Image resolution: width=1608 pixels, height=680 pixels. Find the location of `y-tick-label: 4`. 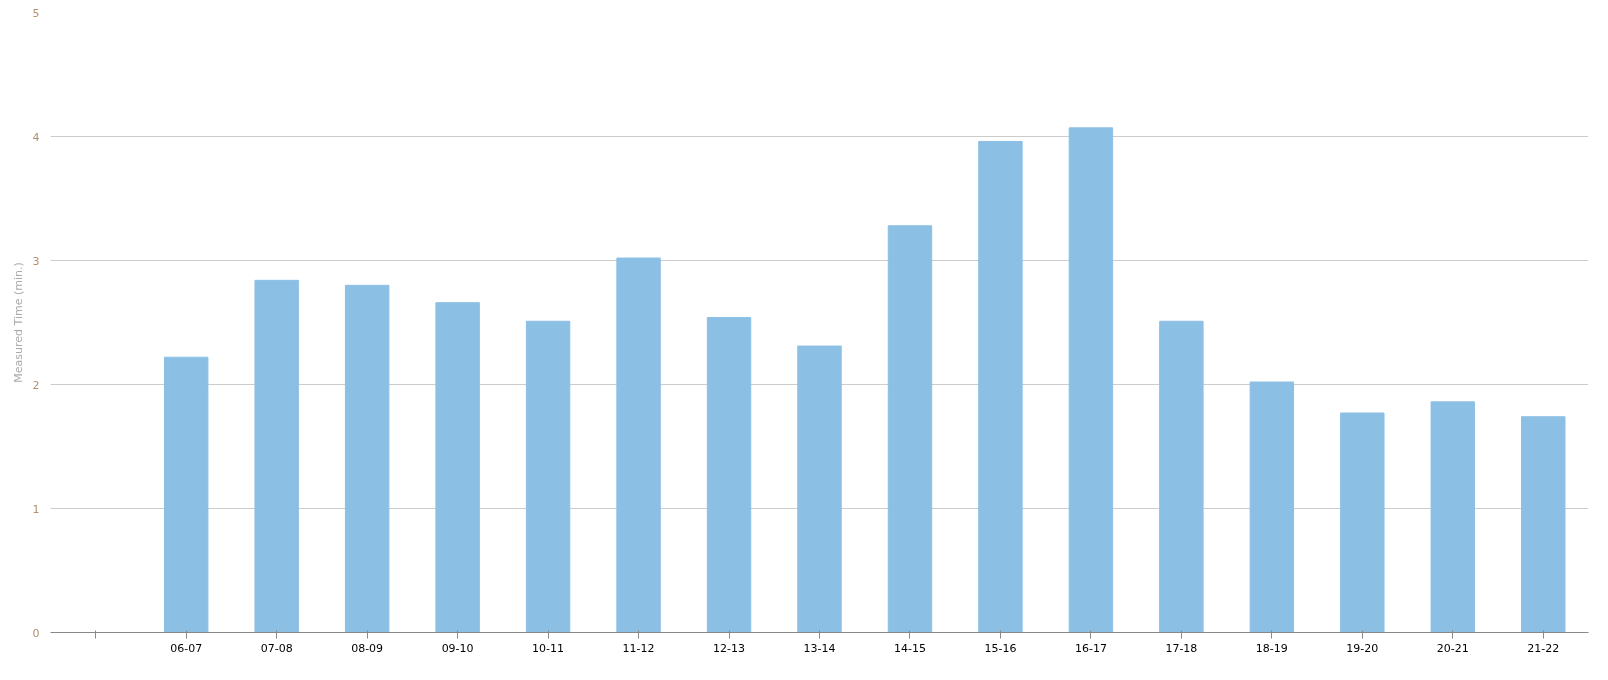

y-tick-label: 4 is located at coordinates (36, 137).